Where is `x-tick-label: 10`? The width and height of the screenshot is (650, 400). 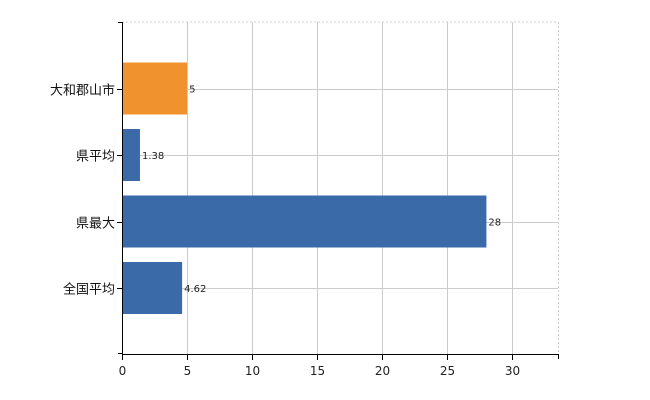
x-tick-label: 10 is located at coordinates (252, 371).